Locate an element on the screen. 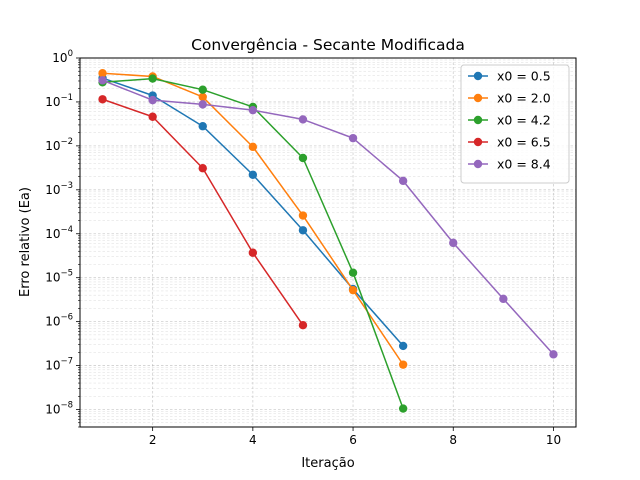 The height and width of the screenshot is (480, 640). y-tick-label: 10⁻⁵ is located at coordinates (59, 277).